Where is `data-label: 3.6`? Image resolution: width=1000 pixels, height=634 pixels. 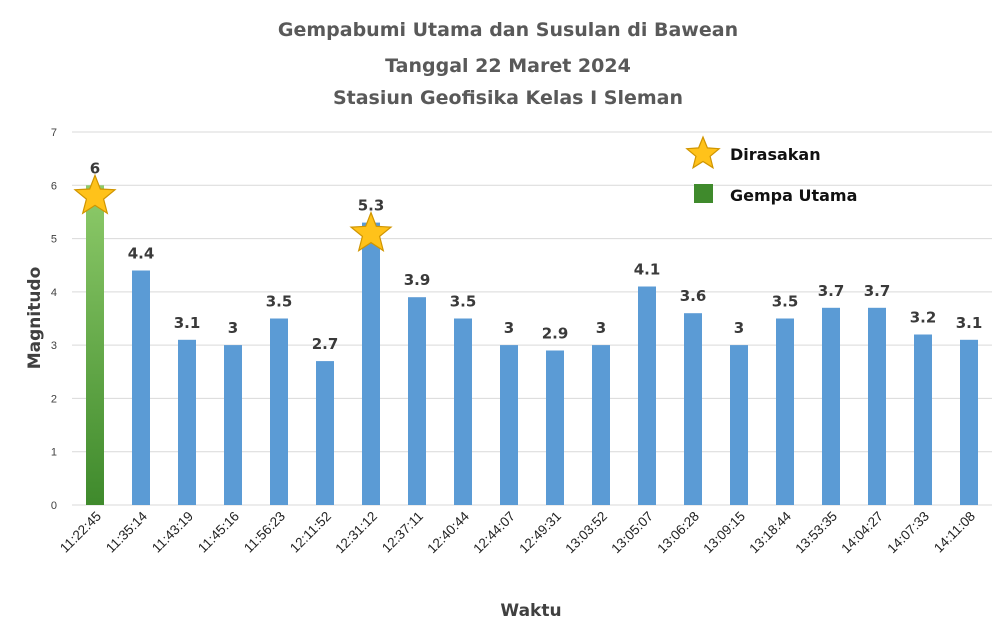 data-label: 3.6 is located at coordinates (693, 296).